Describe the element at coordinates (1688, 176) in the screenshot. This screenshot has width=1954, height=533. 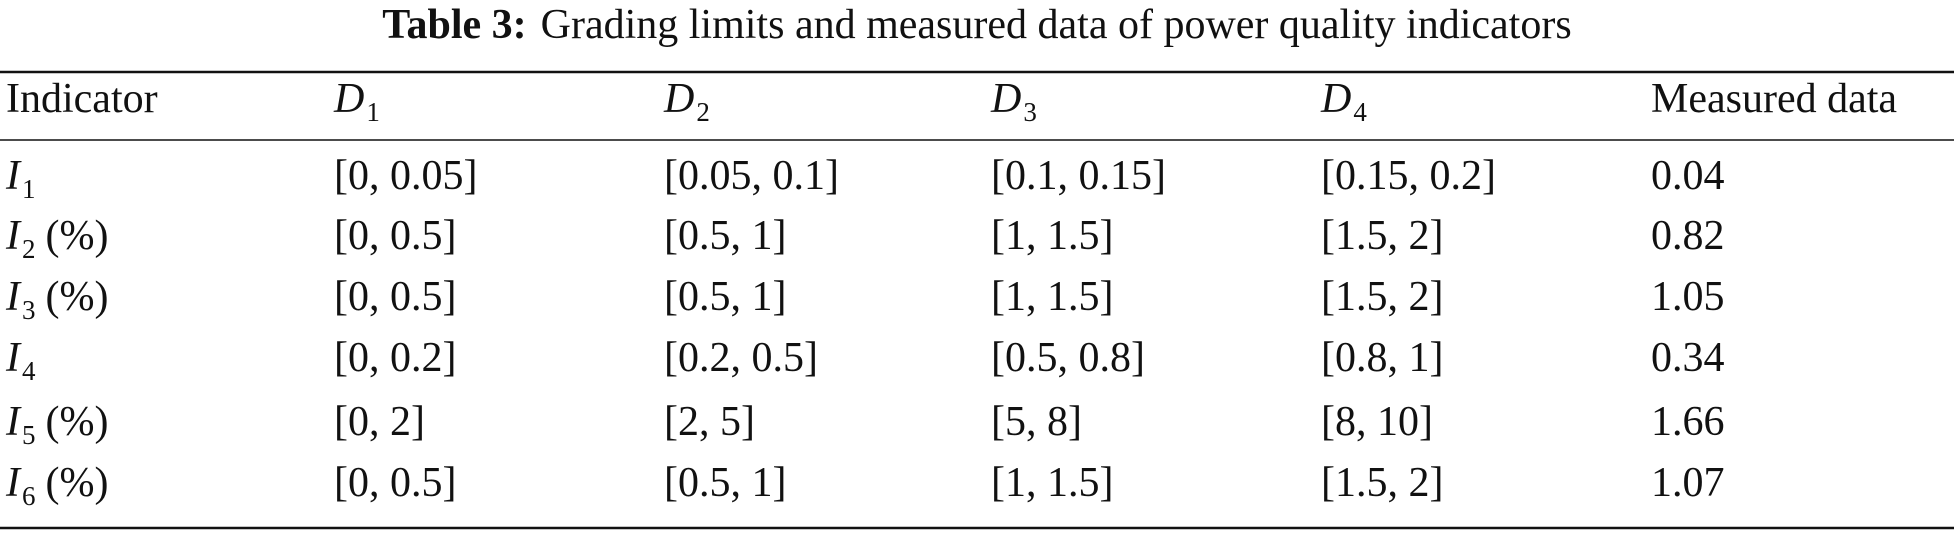
I see `cell: 0.04` at that location.